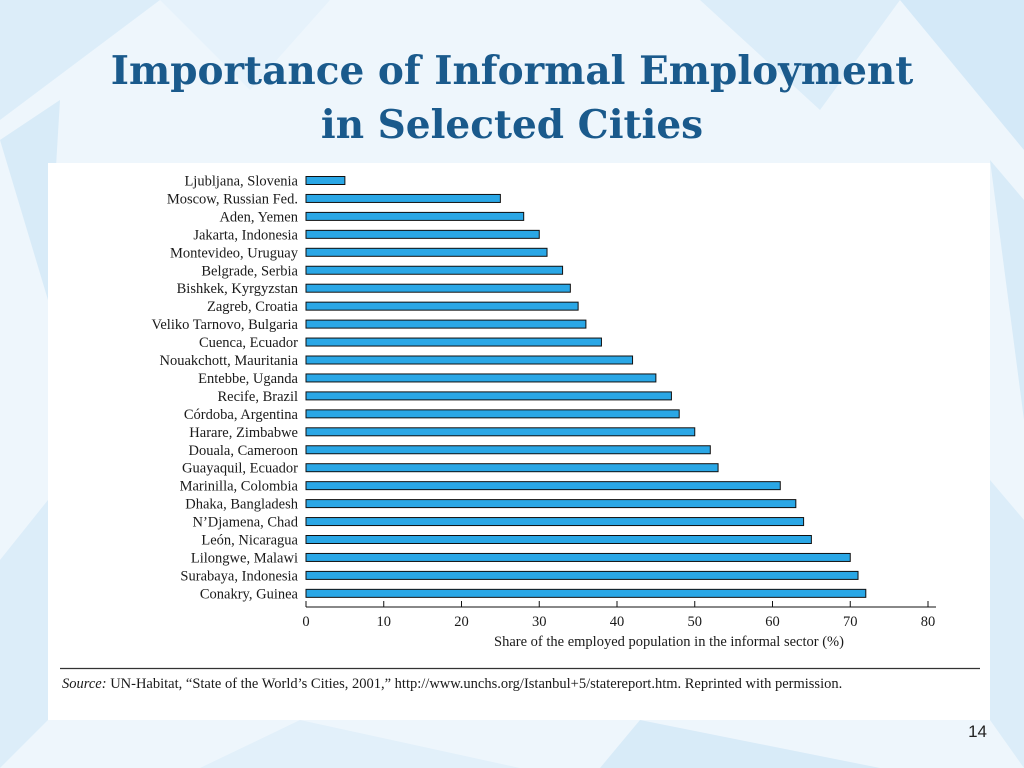 The image size is (1024, 768). Describe the element at coordinates (258, 217) in the screenshot. I see `category-label: Aden, Yemen` at that location.